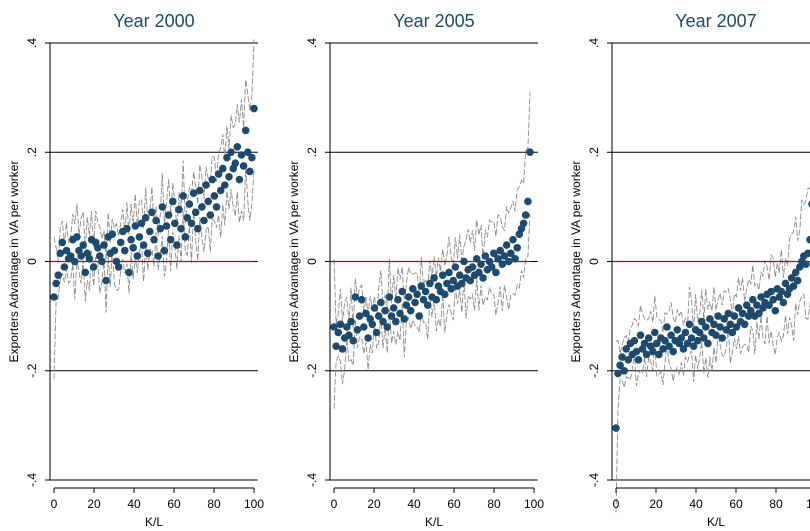  Describe the element at coordinates (616, 504) in the screenshot. I see `x-tick-label: 0` at that location.